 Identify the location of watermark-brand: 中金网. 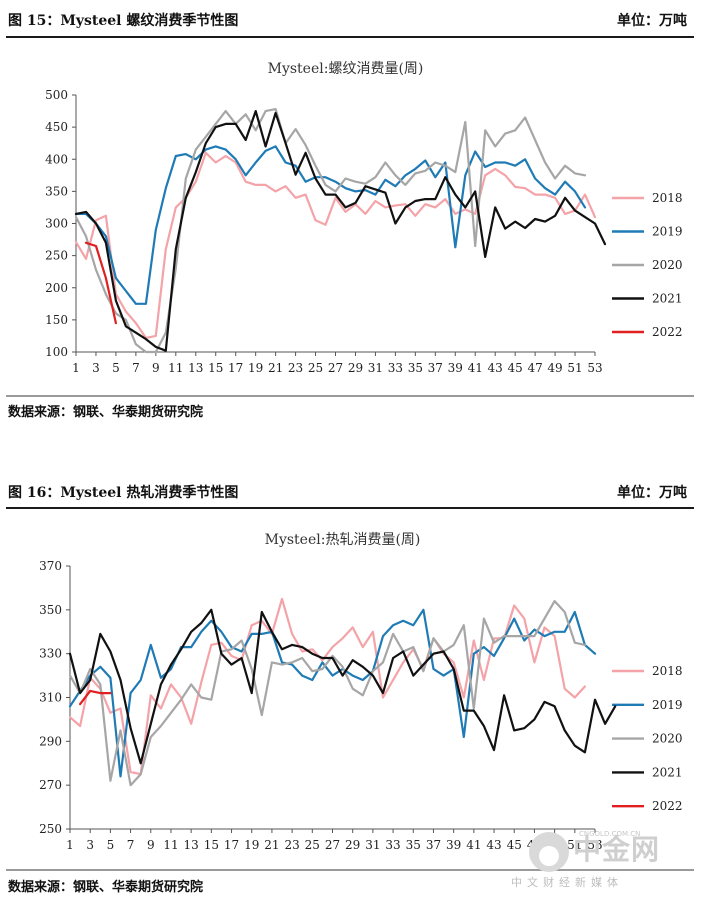
(617, 849).